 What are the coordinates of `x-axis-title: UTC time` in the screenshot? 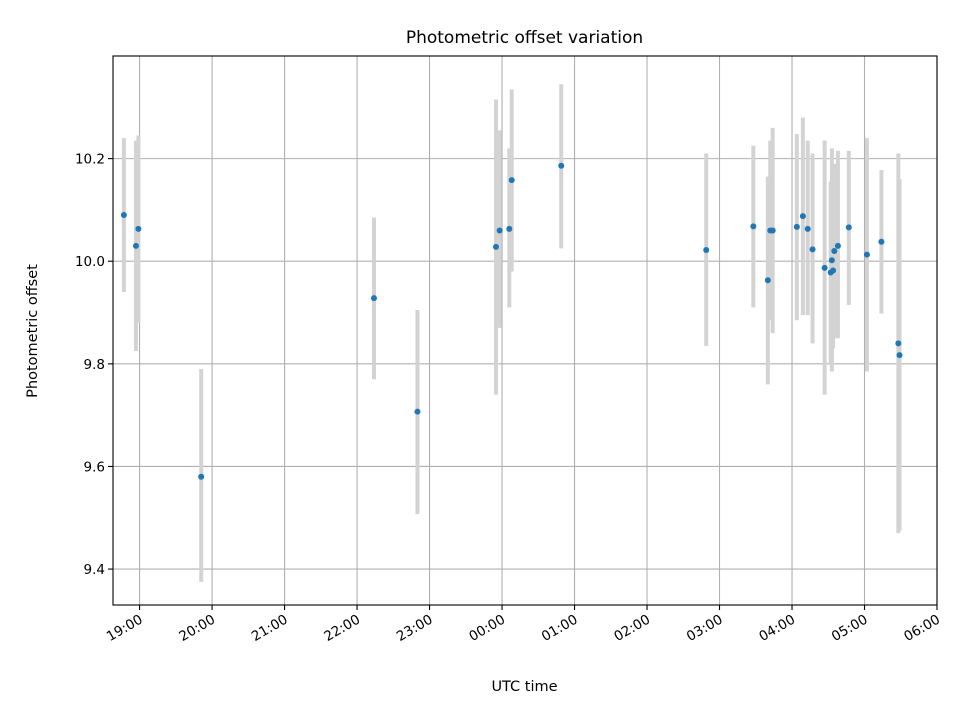 It's located at (524, 687).